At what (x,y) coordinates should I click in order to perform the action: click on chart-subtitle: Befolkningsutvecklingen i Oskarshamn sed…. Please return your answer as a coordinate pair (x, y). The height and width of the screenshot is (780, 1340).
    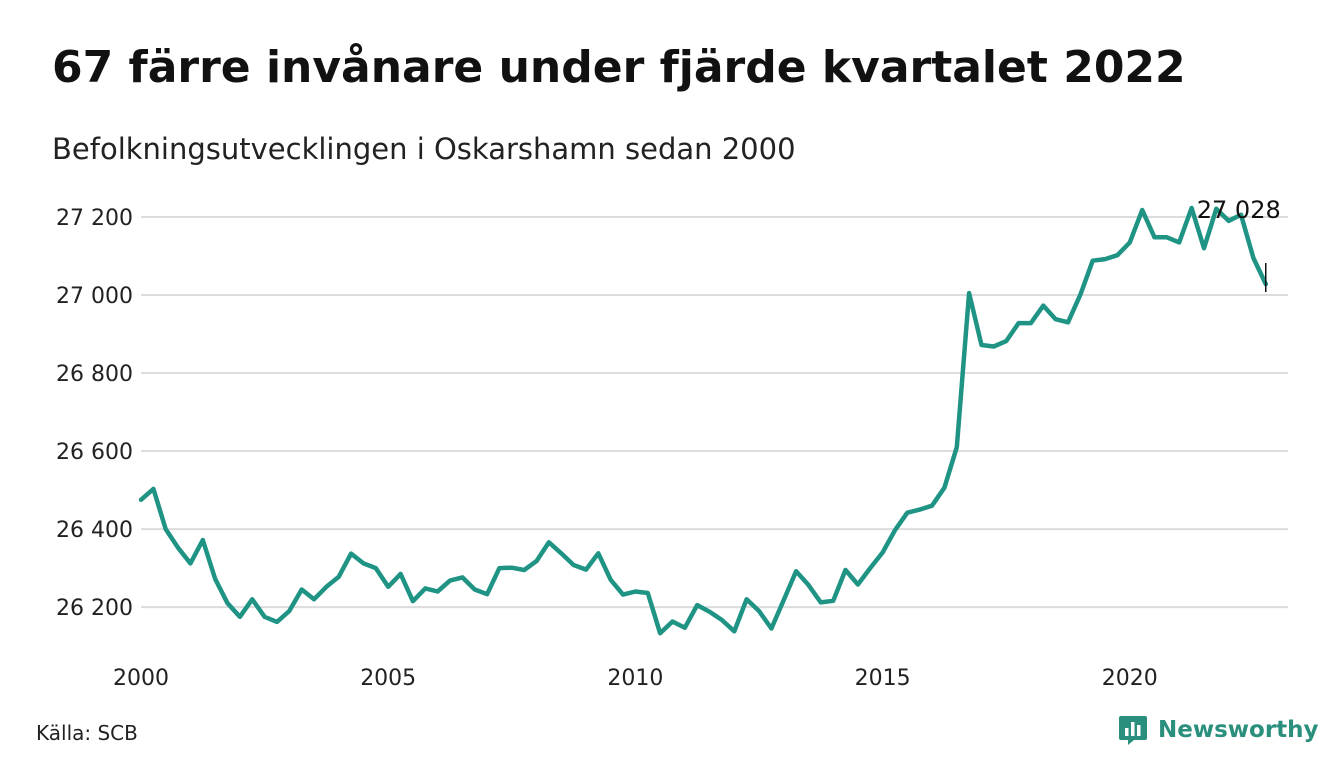
    Looking at the image, I should click on (424, 149).